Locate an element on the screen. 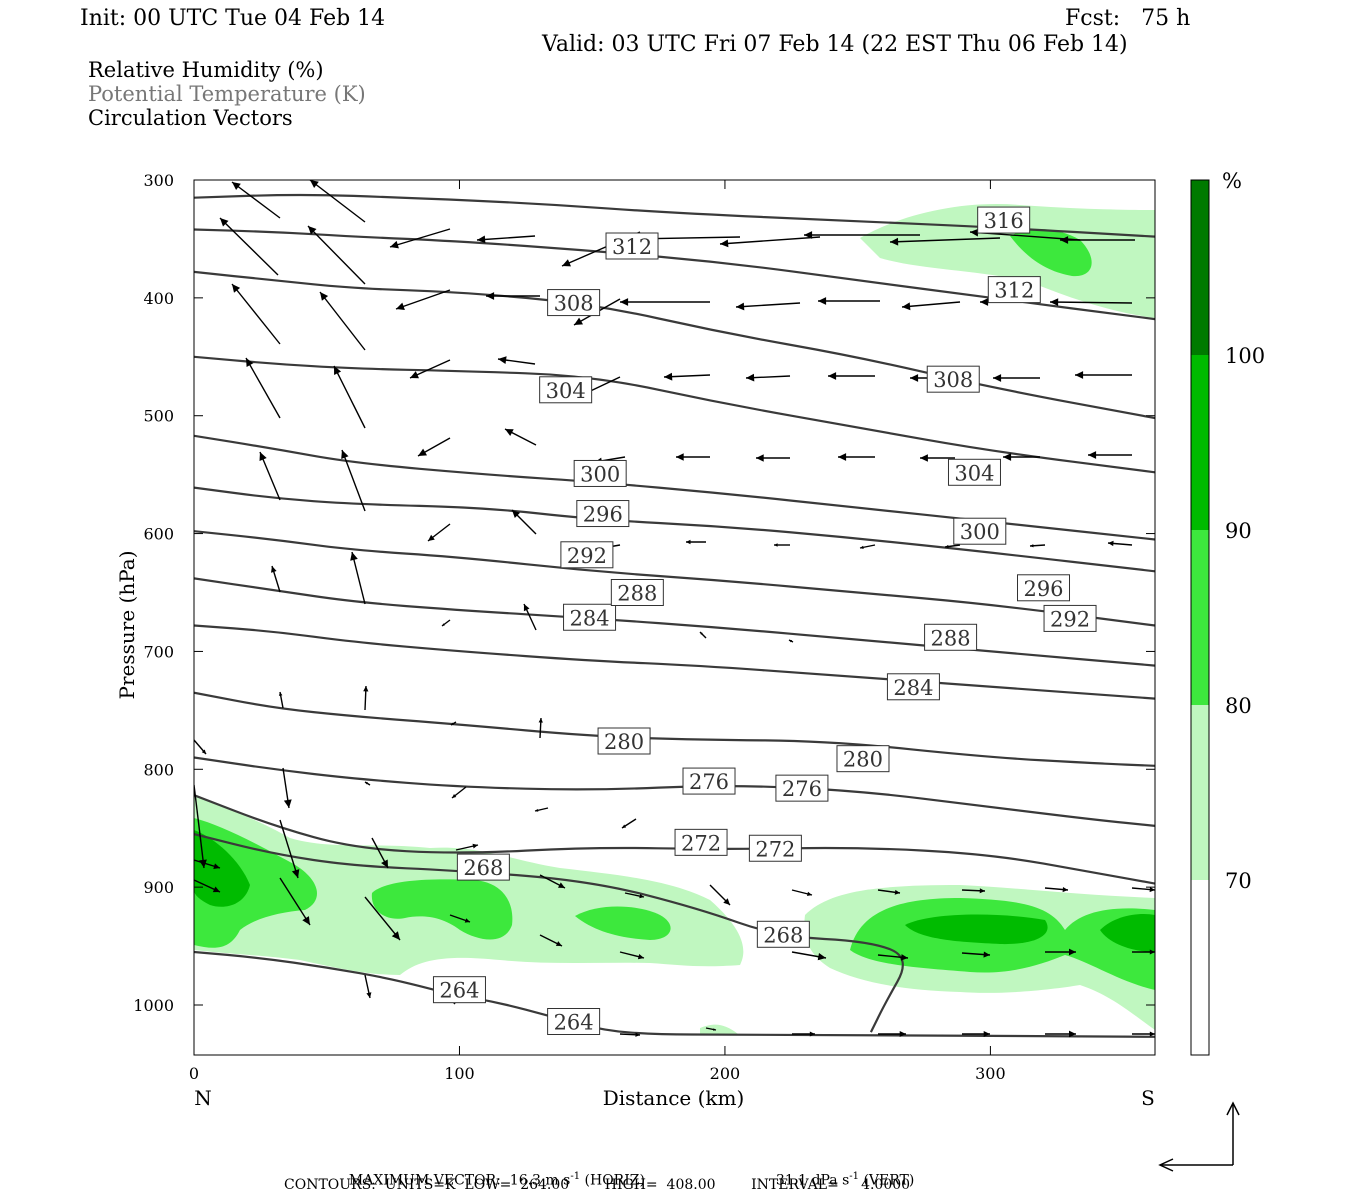  theta-label-288-0: 288 is located at coordinates (637, 592).